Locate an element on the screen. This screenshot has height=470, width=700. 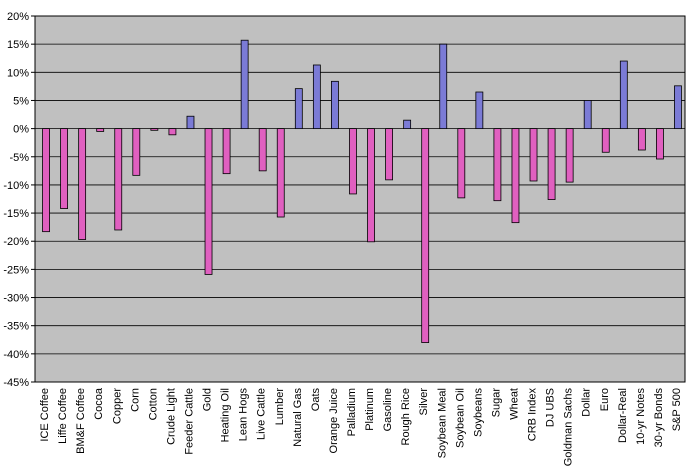
y-tick-label: -10% is located at coordinates (16, 186).